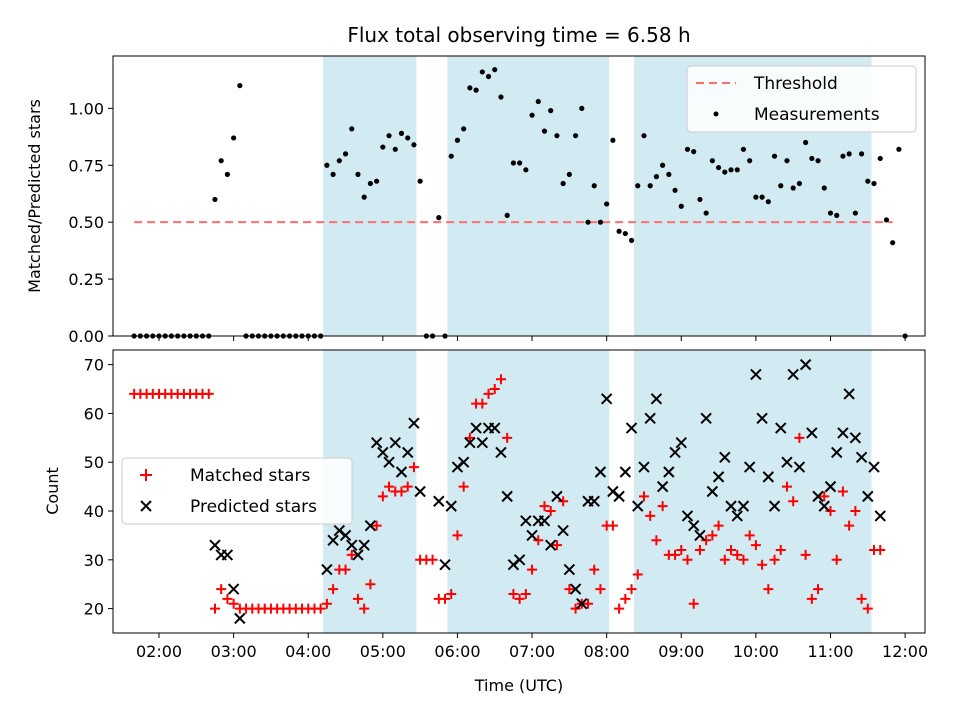 The height and width of the screenshot is (720, 960). Describe the element at coordinates (528, 491) in the screenshot. I see `observing-interval` at that location.